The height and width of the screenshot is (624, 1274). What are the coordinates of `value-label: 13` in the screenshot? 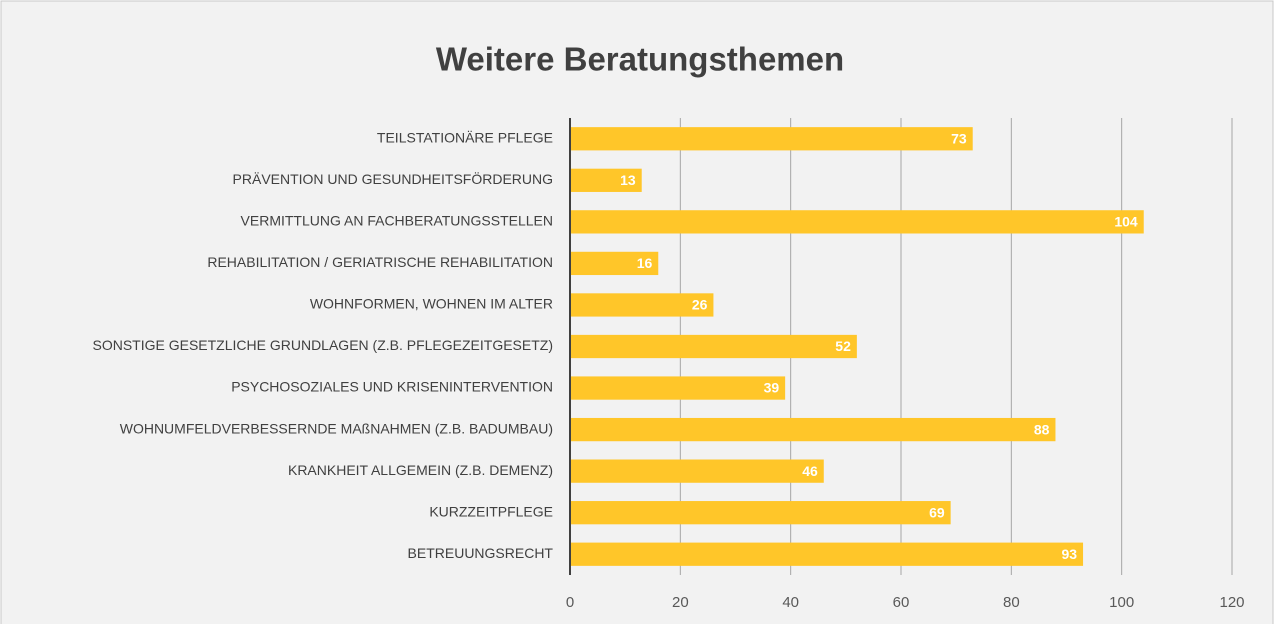 It's located at (628, 180).